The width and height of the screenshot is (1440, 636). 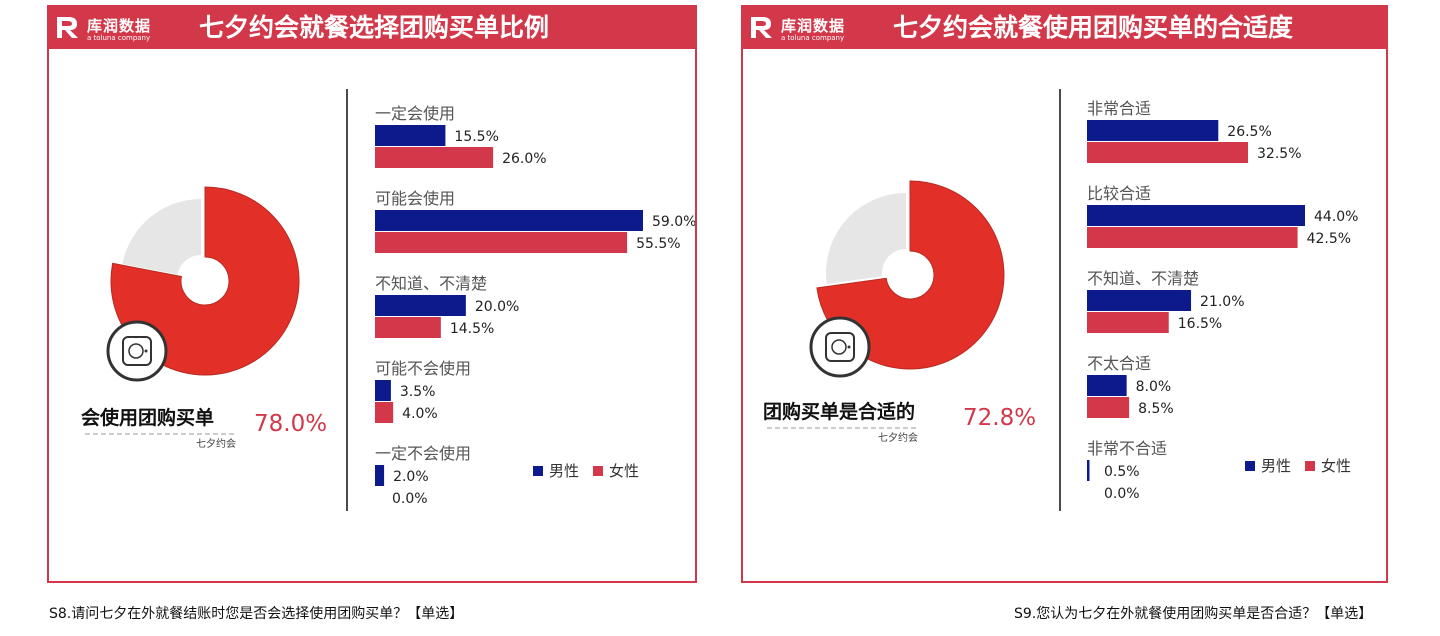 What do you see at coordinates (423, 453) in the screenshot?
I see `category-label: 一定不会使用` at bounding box center [423, 453].